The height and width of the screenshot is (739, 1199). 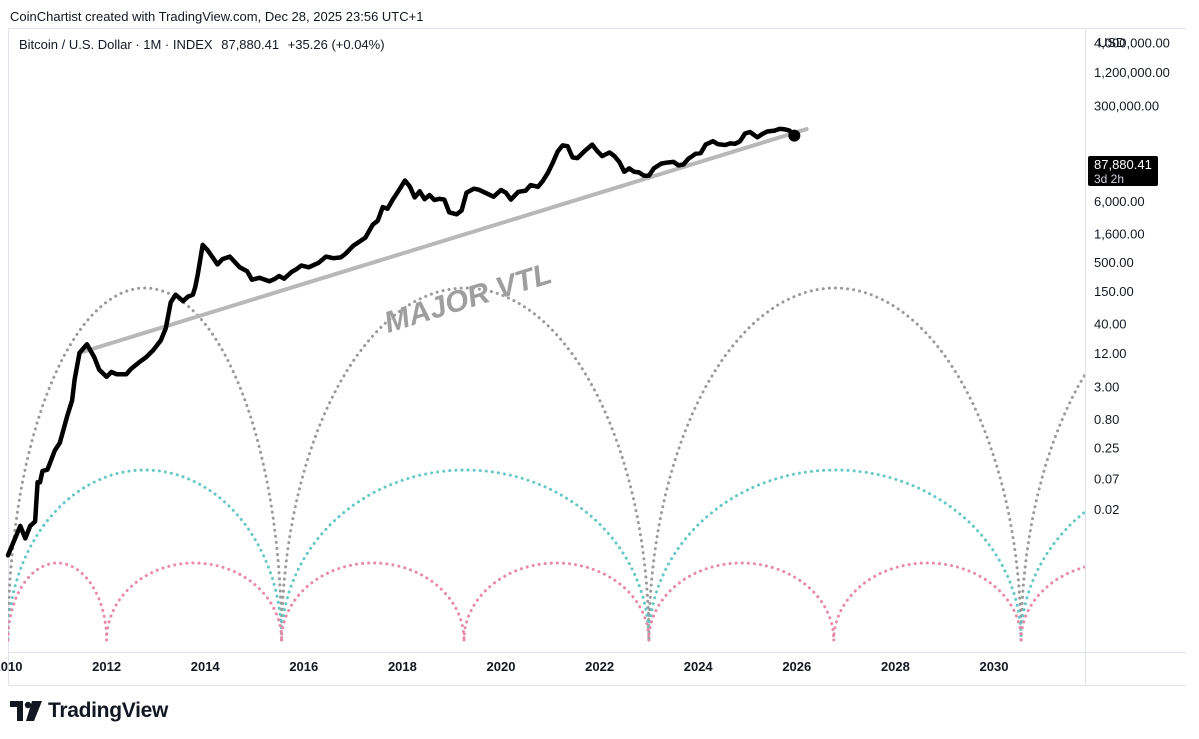 I want to click on major-vtl-label: MAJOR VTL, so click(x=467, y=298).